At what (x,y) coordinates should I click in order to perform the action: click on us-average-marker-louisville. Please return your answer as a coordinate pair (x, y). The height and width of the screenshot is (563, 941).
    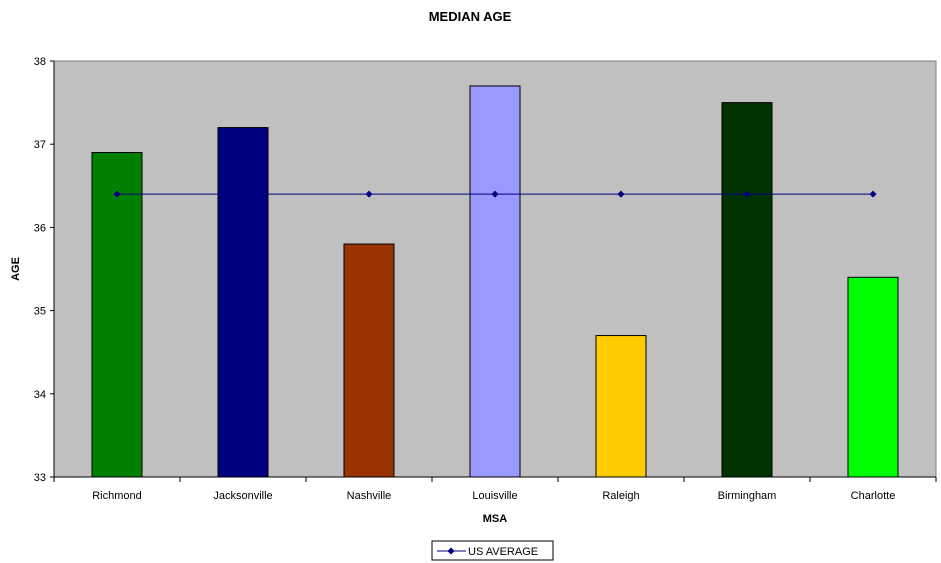
    Looking at the image, I should click on (495, 194).